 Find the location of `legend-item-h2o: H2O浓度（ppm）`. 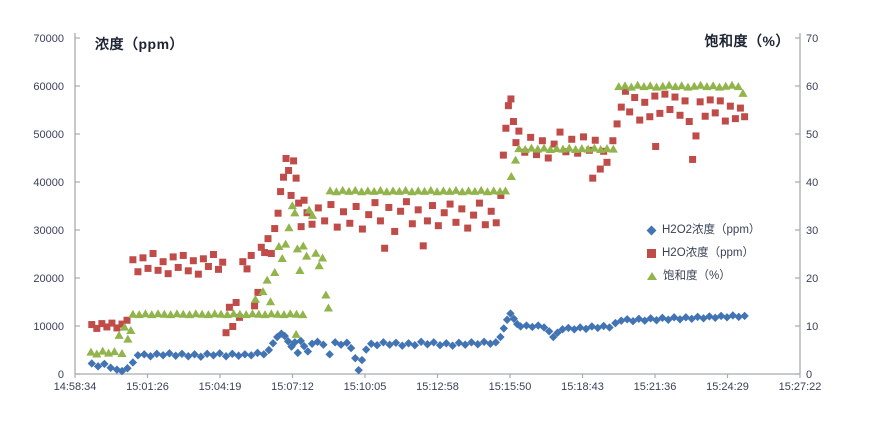

legend-item-h2o: H2O浓度（ppm） is located at coordinates (703, 253).